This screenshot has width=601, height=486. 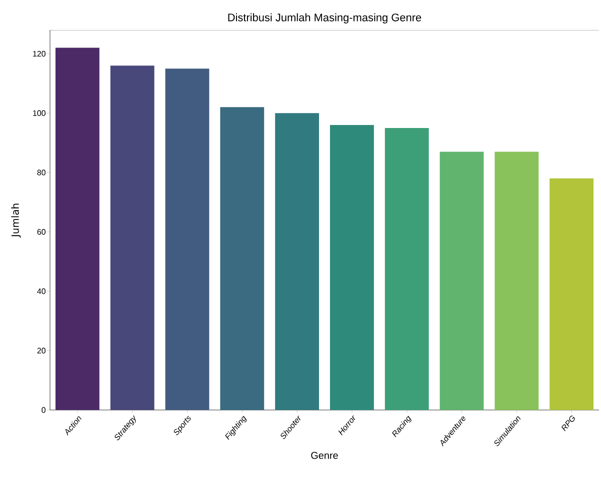 I want to click on x-axis-title: Genre, so click(x=324, y=455).